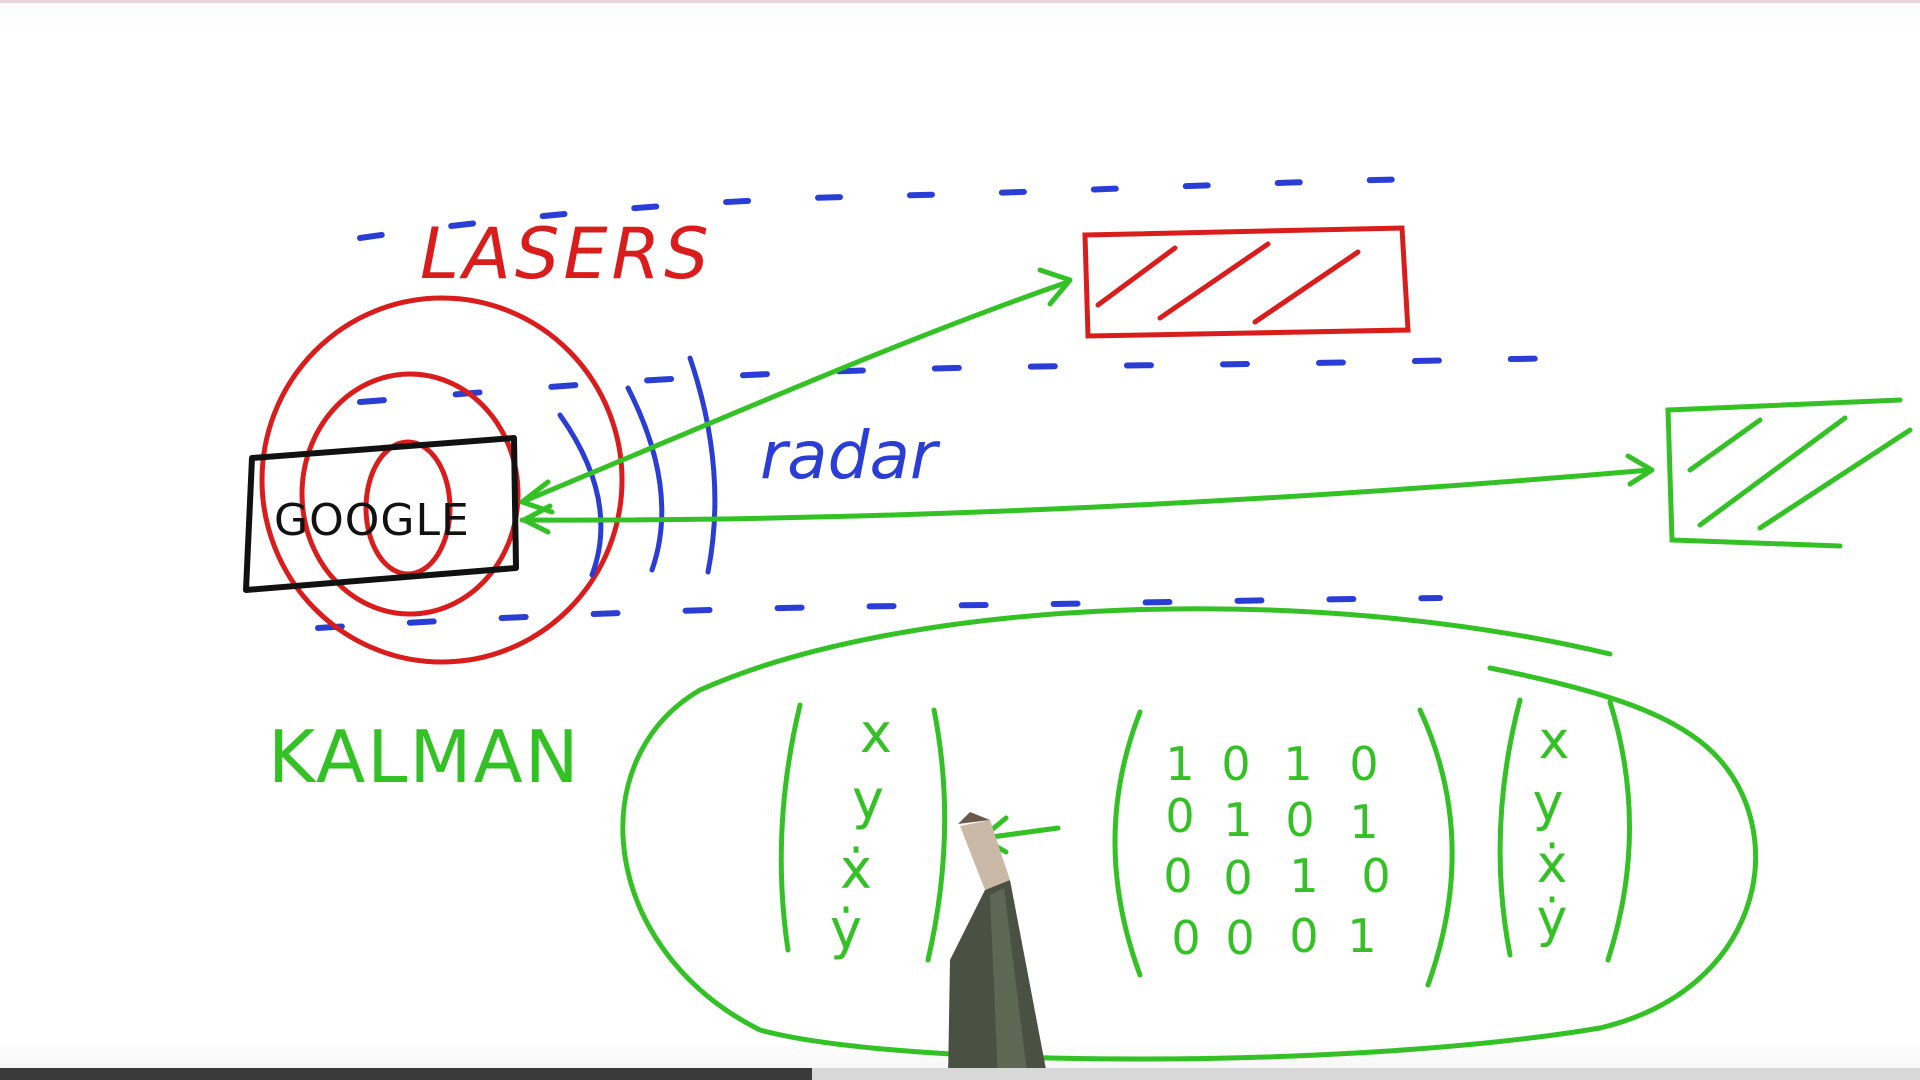  I want to click on bracket-right-vector-close, so click(1618, 831).